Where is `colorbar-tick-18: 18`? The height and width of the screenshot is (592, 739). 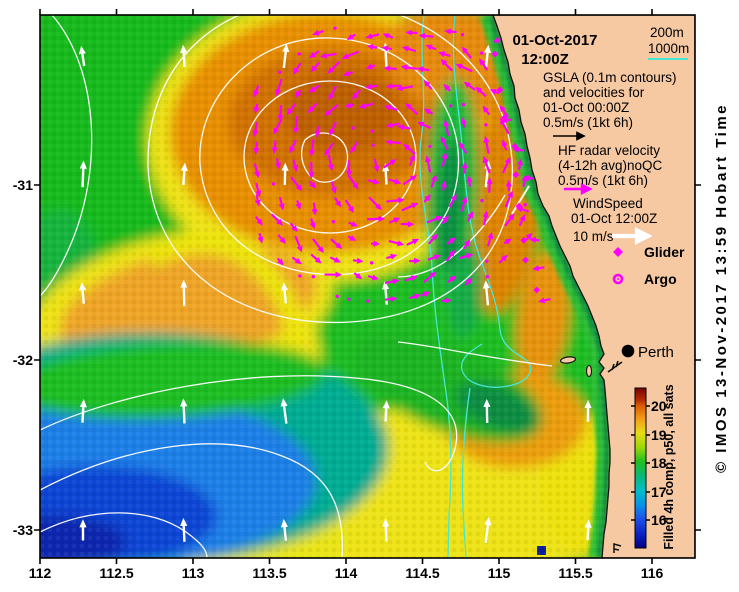 colorbar-tick-18: 18 is located at coordinates (659, 463).